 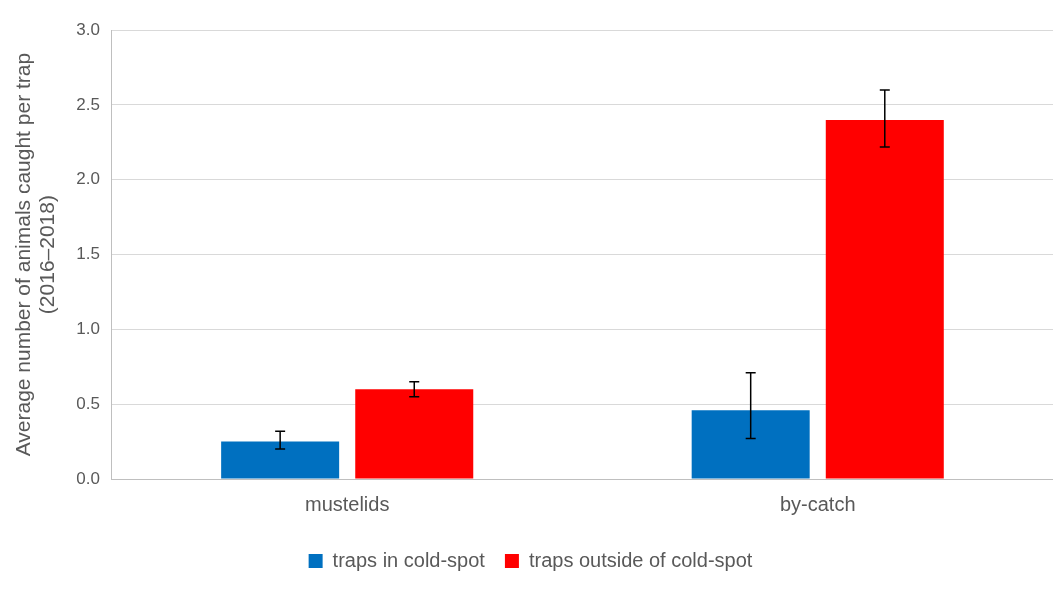 I want to click on x-tick-label: by-catch, so click(x=817, y=503).